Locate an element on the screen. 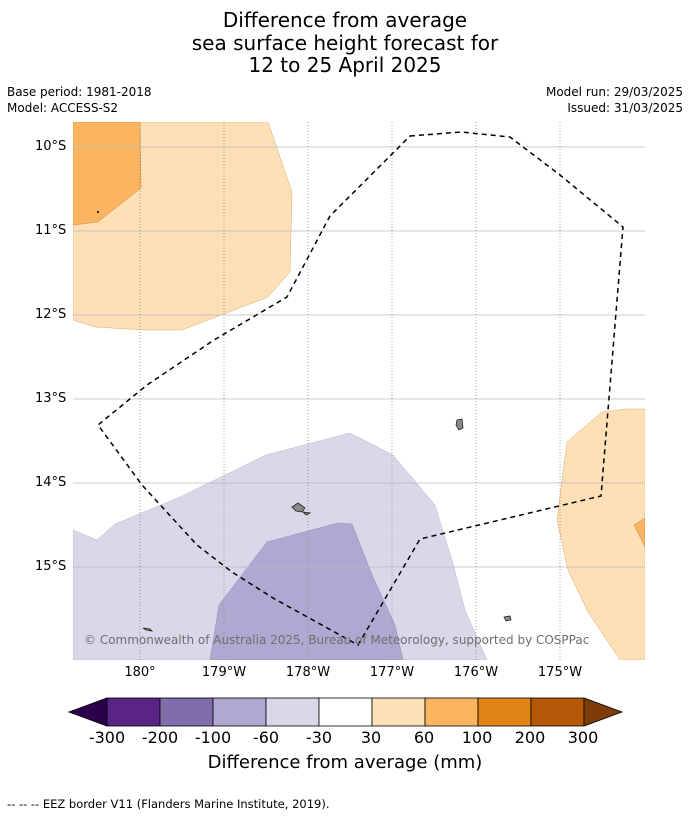 The image size is (690, 816). meta-left: Base period: 1981-2018 Model: ACCESS-S2 is located at coordinates (79, 100).